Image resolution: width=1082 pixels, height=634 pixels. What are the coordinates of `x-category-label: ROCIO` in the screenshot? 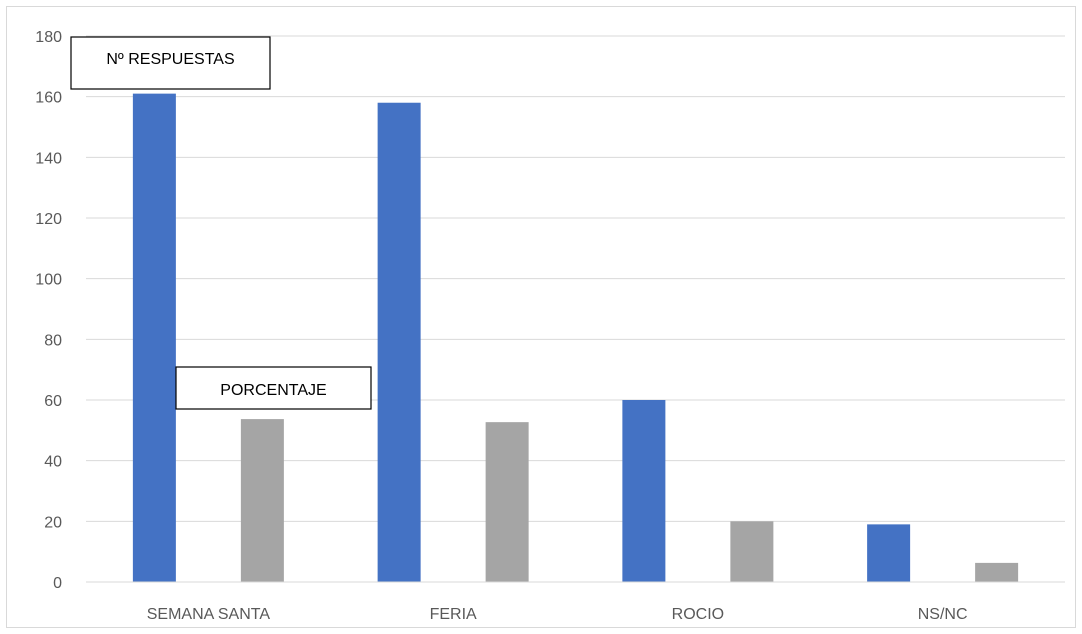 It's located at (698, 614).